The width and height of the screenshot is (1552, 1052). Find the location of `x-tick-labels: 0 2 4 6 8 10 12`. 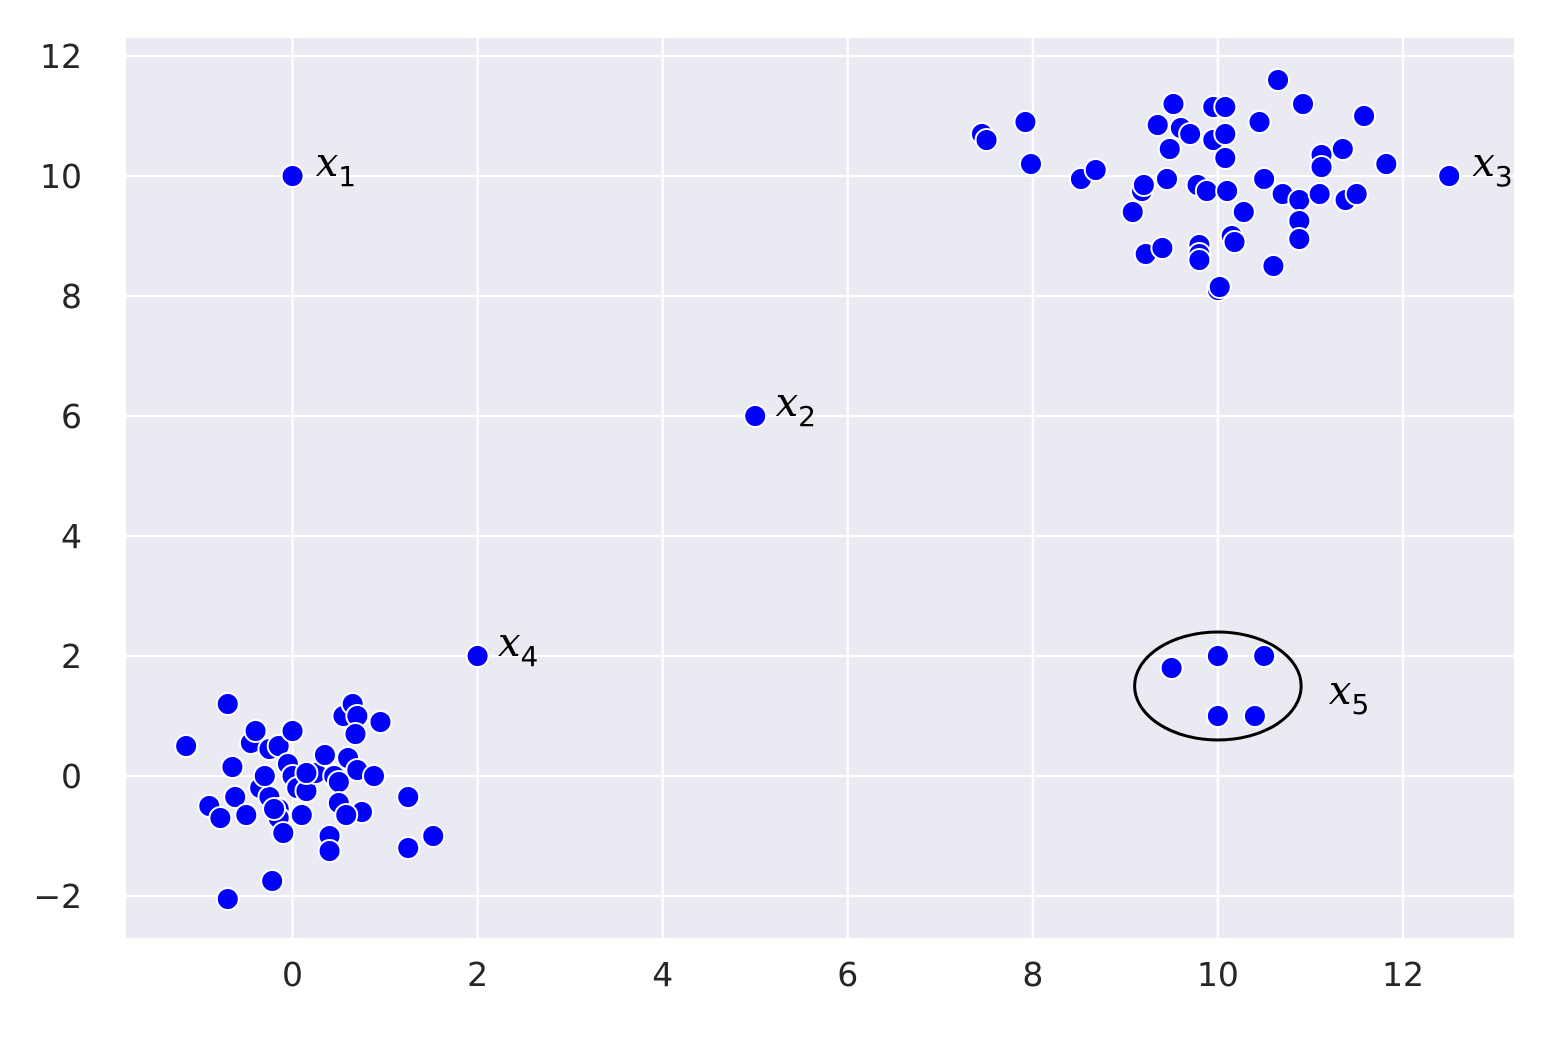

x-tick-labels: 0 2 4 6 8 10 12 is located at coordinates (853, 974).